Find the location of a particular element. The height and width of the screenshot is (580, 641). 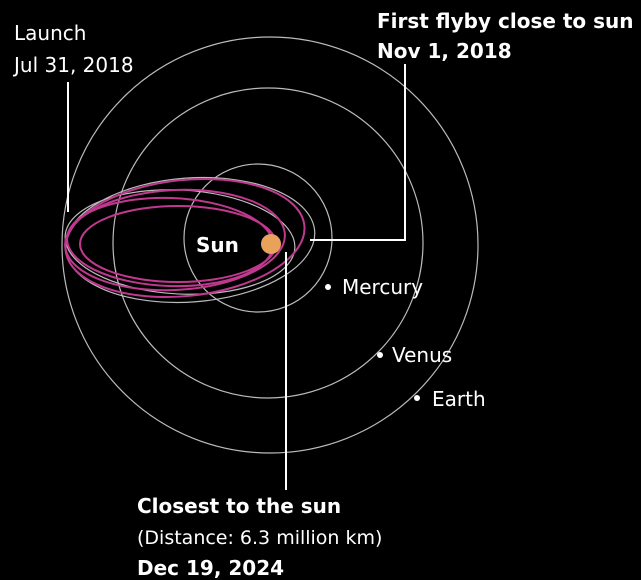

earth-dot is located at coordinates (417, 398).